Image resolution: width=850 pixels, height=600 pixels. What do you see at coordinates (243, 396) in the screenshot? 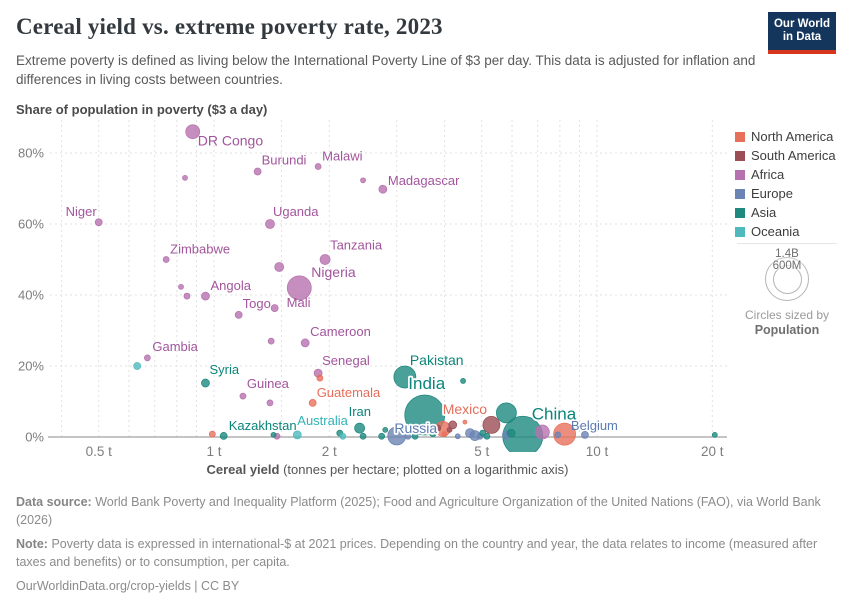
I see `data-point-guinea` at bounding box center [243, 396].